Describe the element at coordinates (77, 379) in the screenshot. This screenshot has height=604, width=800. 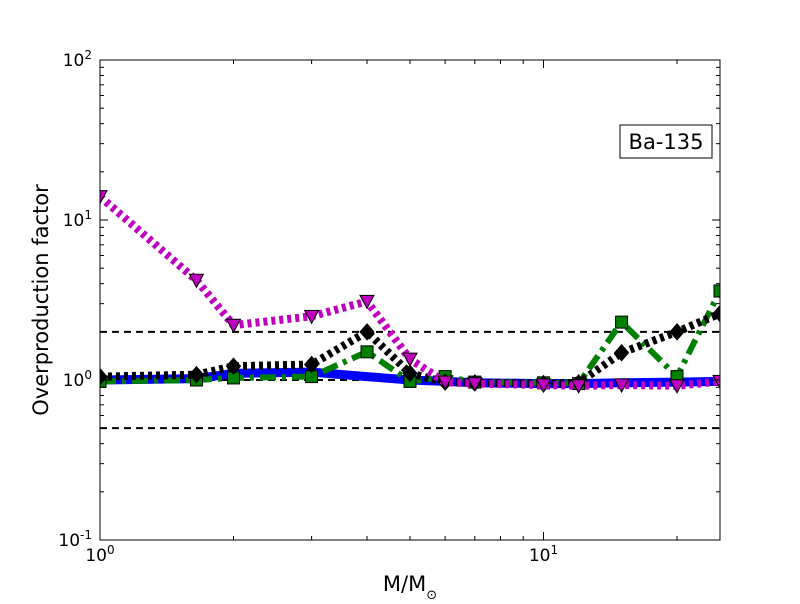
I see `y-tick-label: 10⁰` at that location.